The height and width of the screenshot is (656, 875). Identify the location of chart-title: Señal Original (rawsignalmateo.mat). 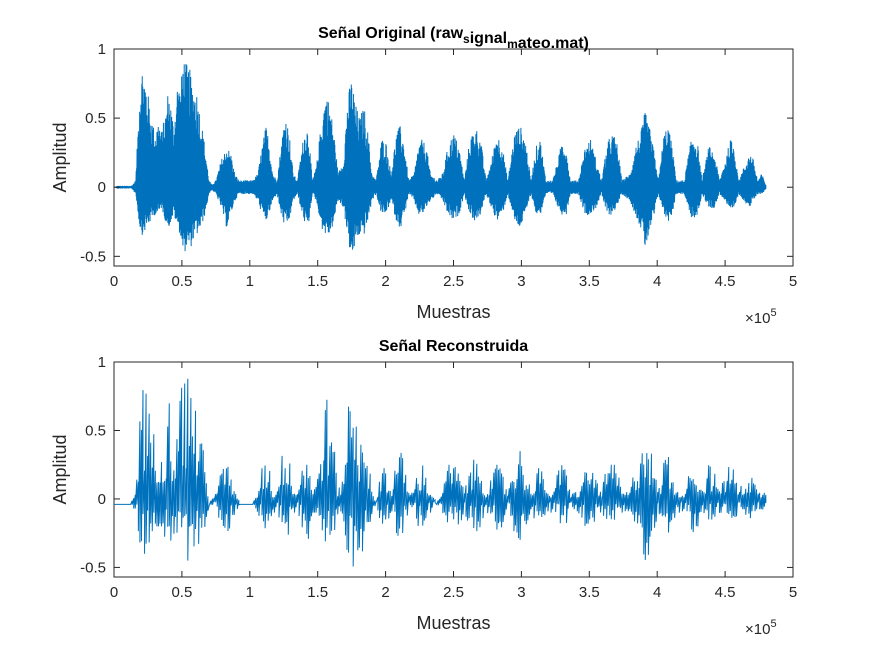
(453, 38).